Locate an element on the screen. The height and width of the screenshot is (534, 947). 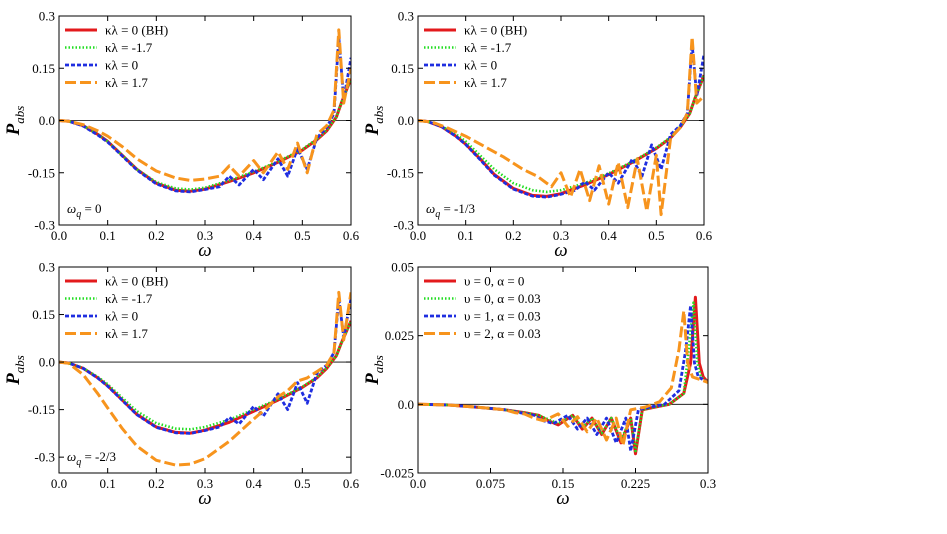
x-tick-label: 0.225 is located at coordinates (635, 483).